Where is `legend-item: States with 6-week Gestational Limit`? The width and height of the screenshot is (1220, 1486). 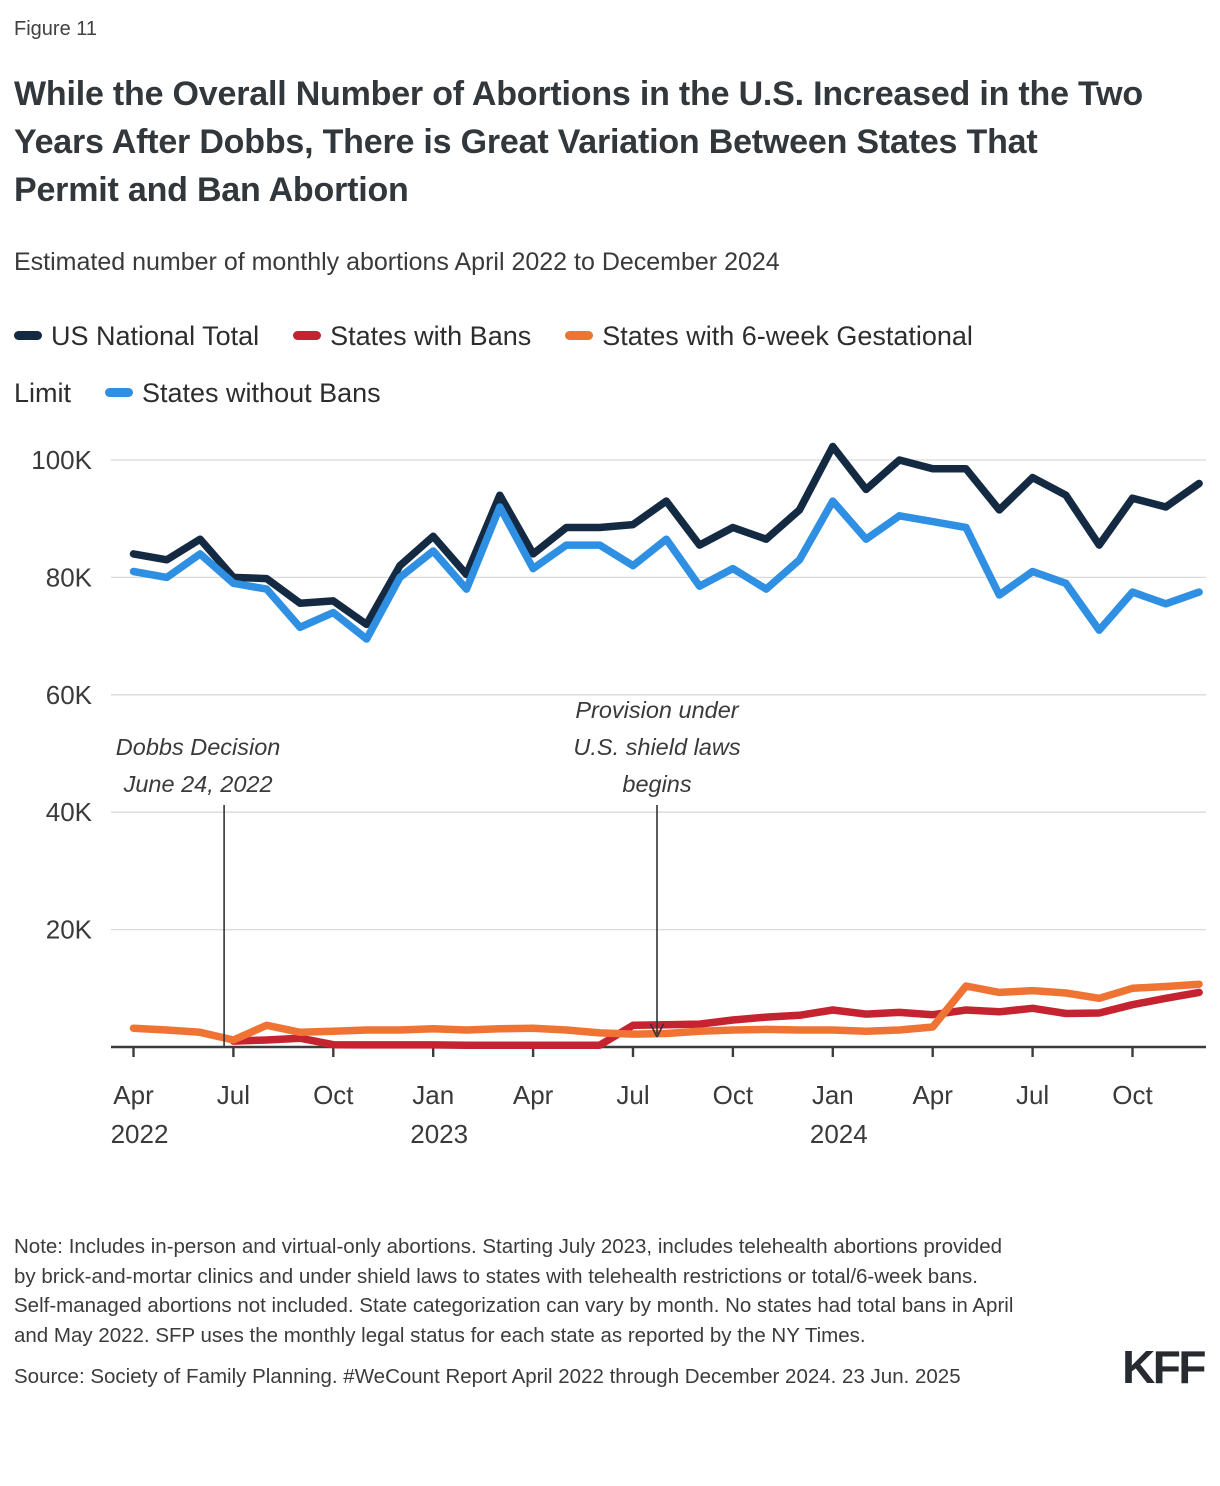 legend-item: States with 6-week Gestational Limit is located at coordinates (493, 364).